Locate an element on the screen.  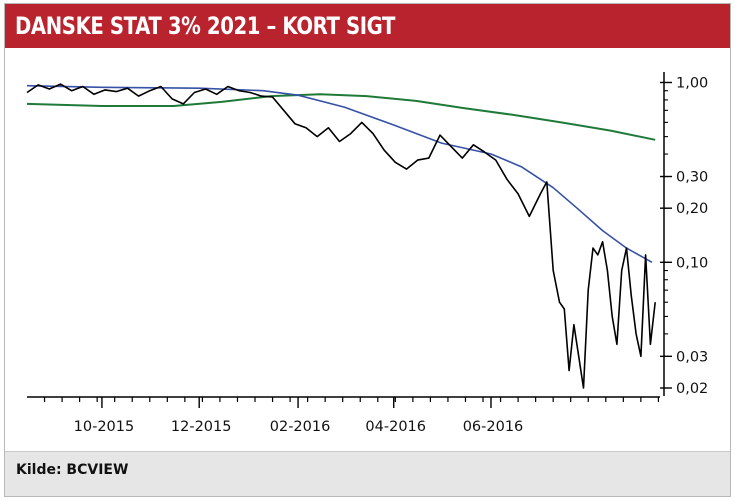
y-tick-label: 0,02 is located at coordinates (692, 389).